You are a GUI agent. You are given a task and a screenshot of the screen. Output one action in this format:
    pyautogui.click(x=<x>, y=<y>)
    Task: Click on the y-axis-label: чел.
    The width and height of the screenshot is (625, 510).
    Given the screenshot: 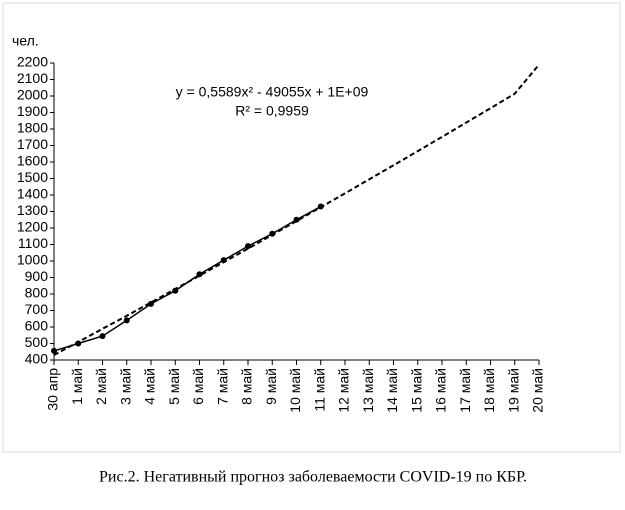 What is the action you would take?
    pyautogui.click(x=25, y=41)
    